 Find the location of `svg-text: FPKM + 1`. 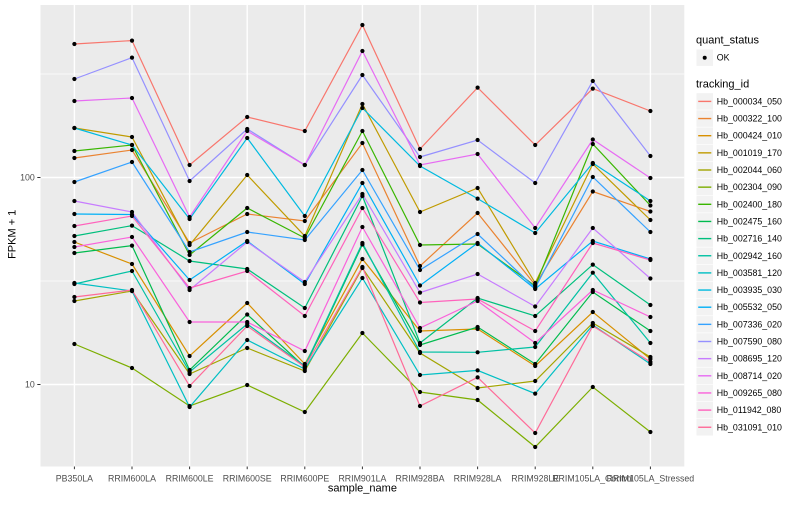

svg-text: FPKM + 1 is located at coordinates (13, 234).